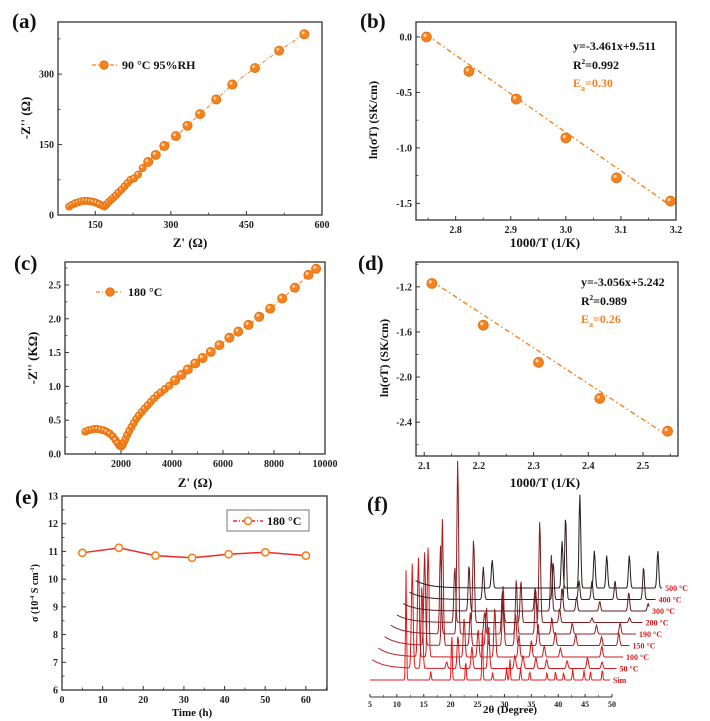 This screenshot has height=721, width=710. What do you see at coordinates (103, 700) in the screenshot?
I see `x-tick-label-e: 10` at bounding box center [103, 700].